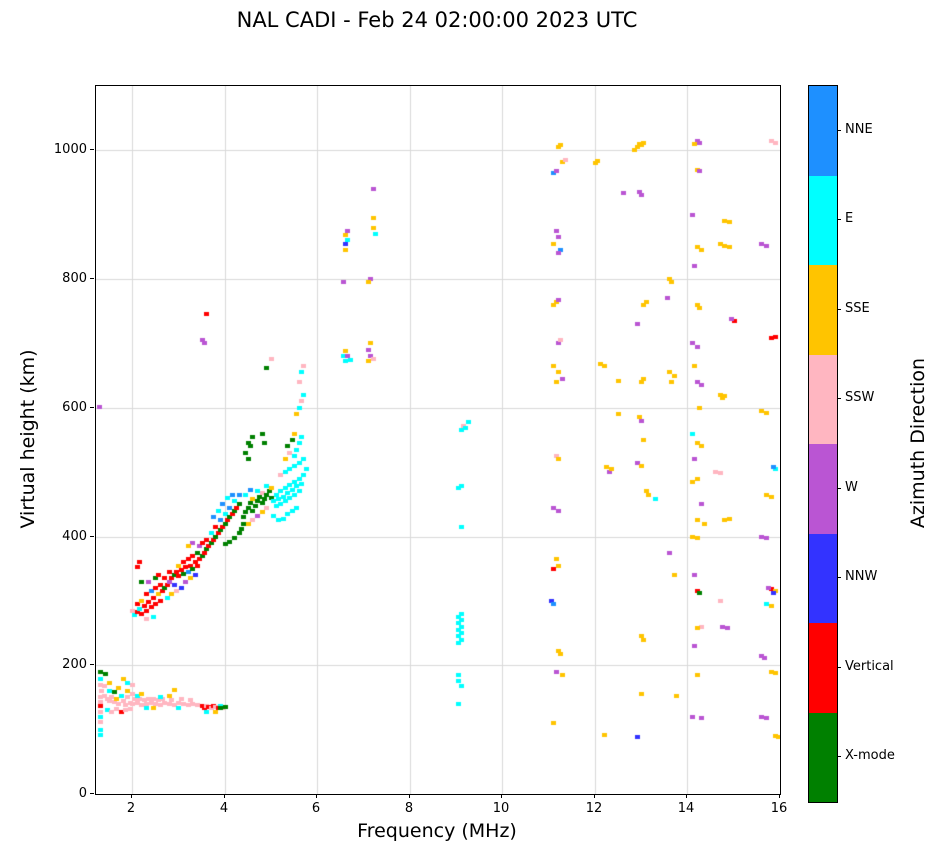  I want to click on x-tick-label: 6, so click(316, 808).